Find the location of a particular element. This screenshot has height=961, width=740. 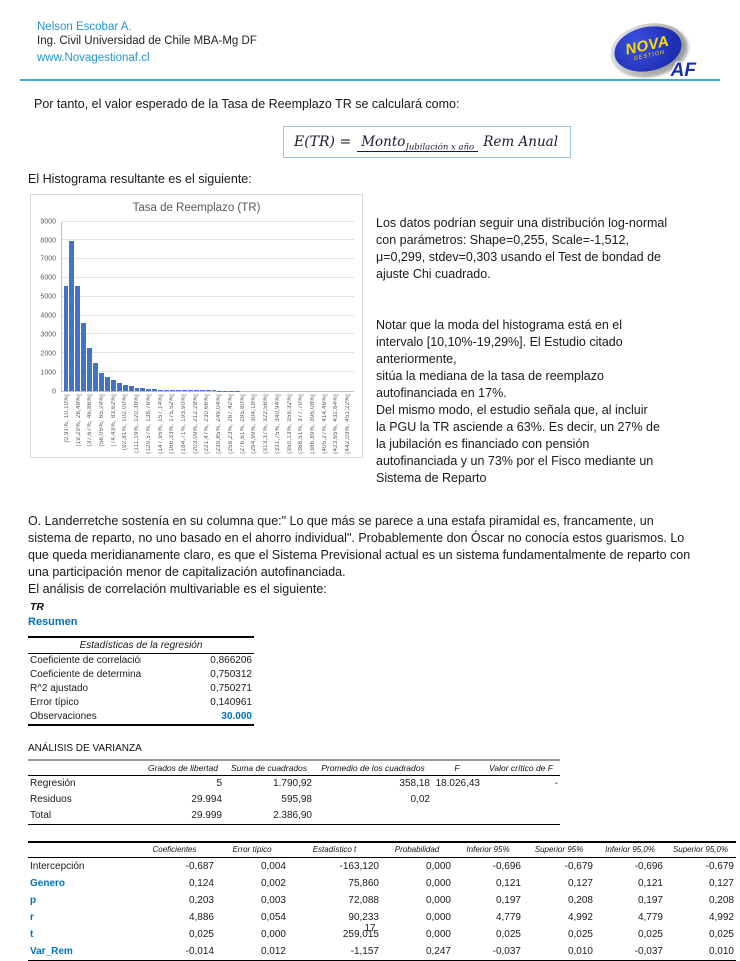

cell-value: 5 is located at coordinates (183, 783).